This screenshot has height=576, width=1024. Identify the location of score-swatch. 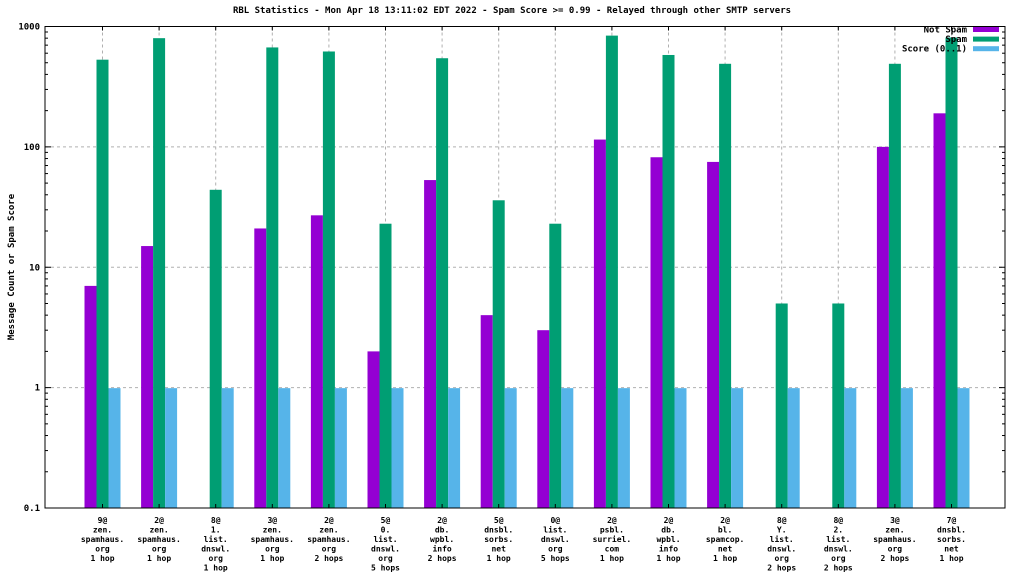
(986, 49).